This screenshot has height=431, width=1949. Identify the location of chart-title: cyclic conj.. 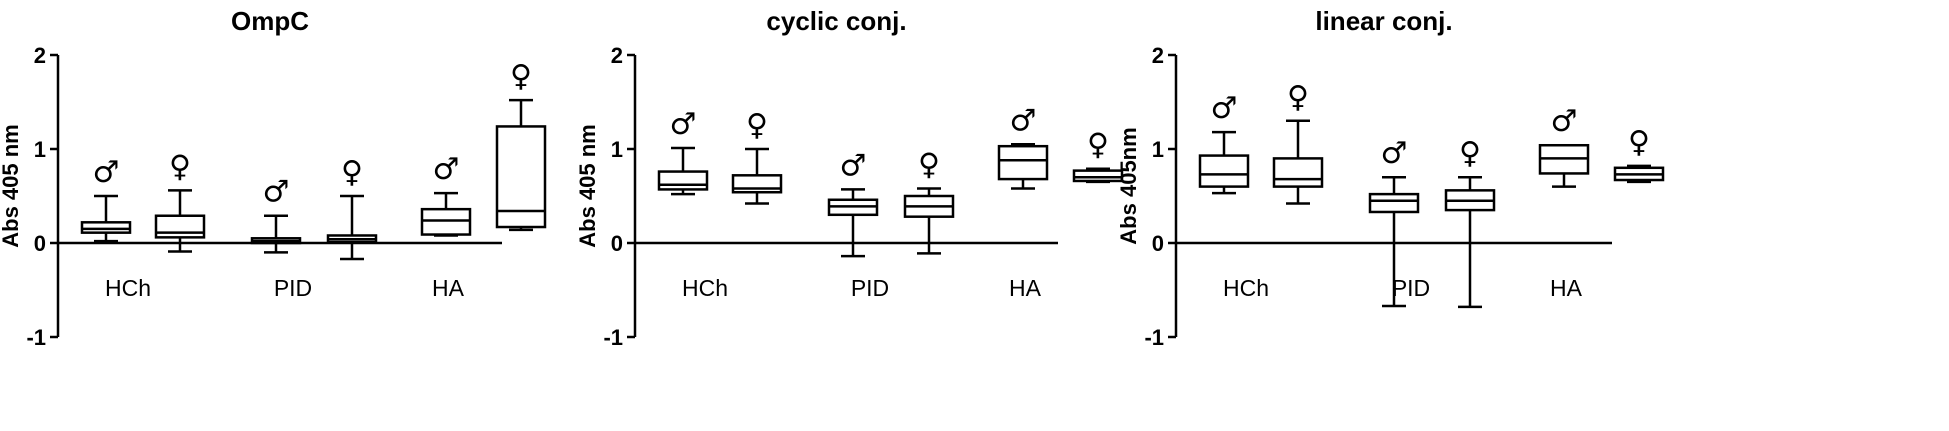
(836, 21).